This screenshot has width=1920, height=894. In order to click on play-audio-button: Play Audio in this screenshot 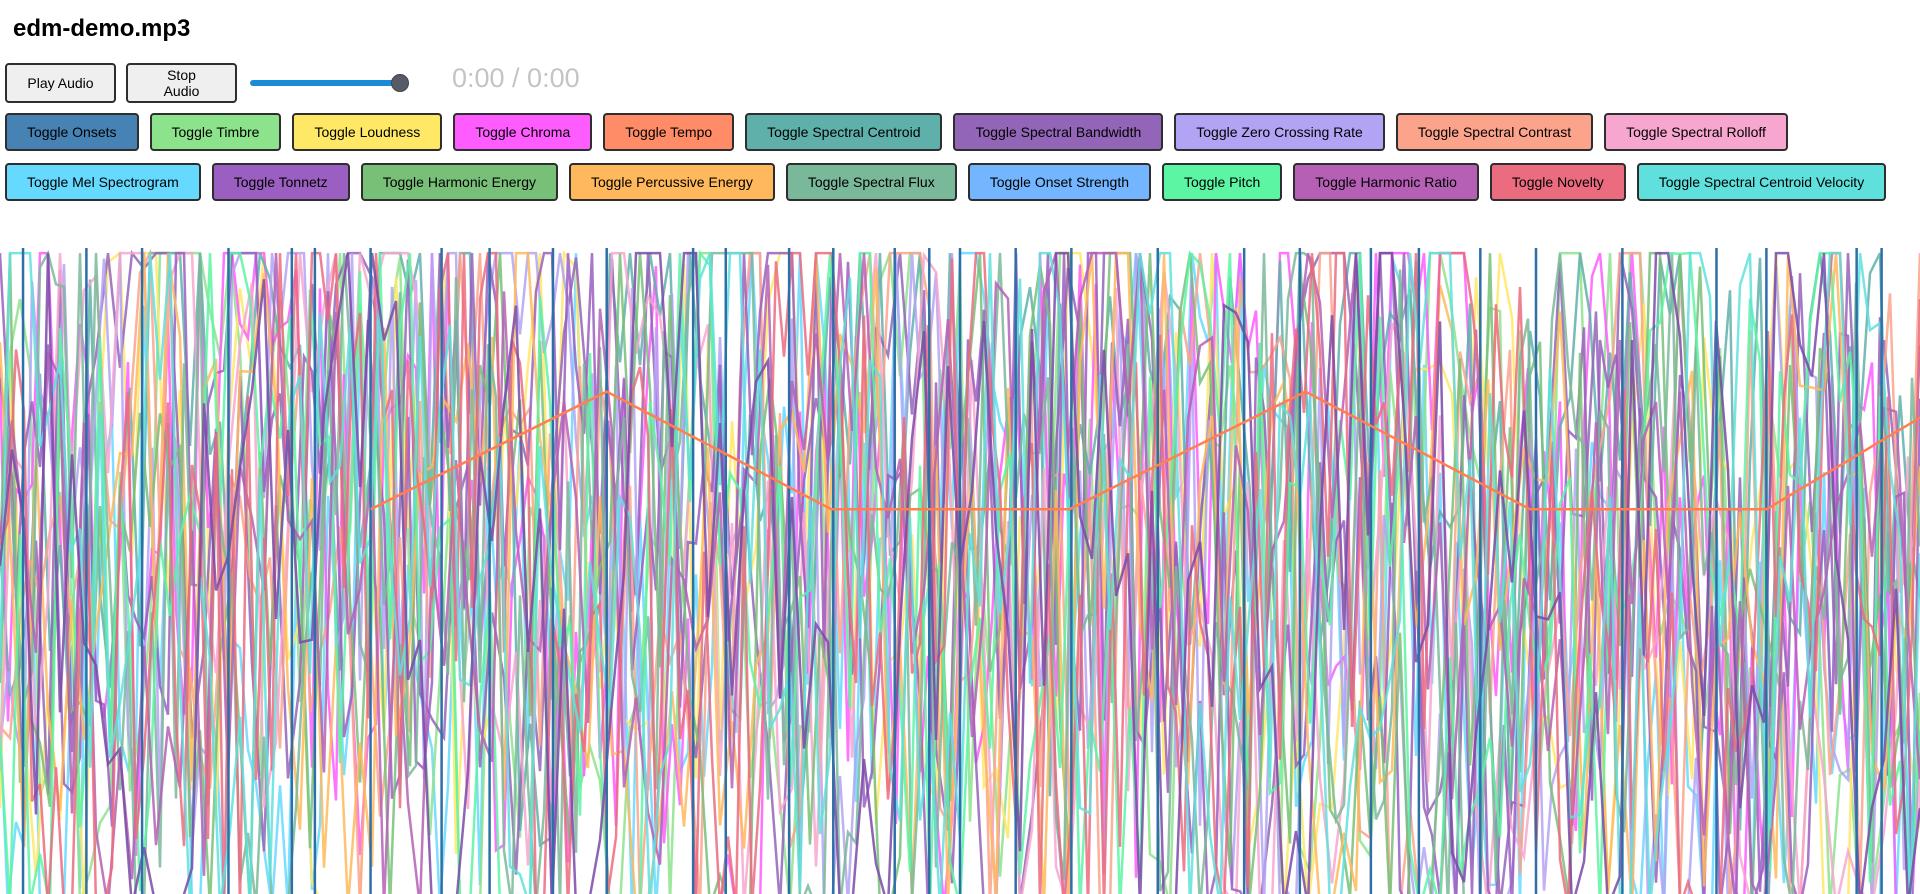, I will do `click(60, 83)`.